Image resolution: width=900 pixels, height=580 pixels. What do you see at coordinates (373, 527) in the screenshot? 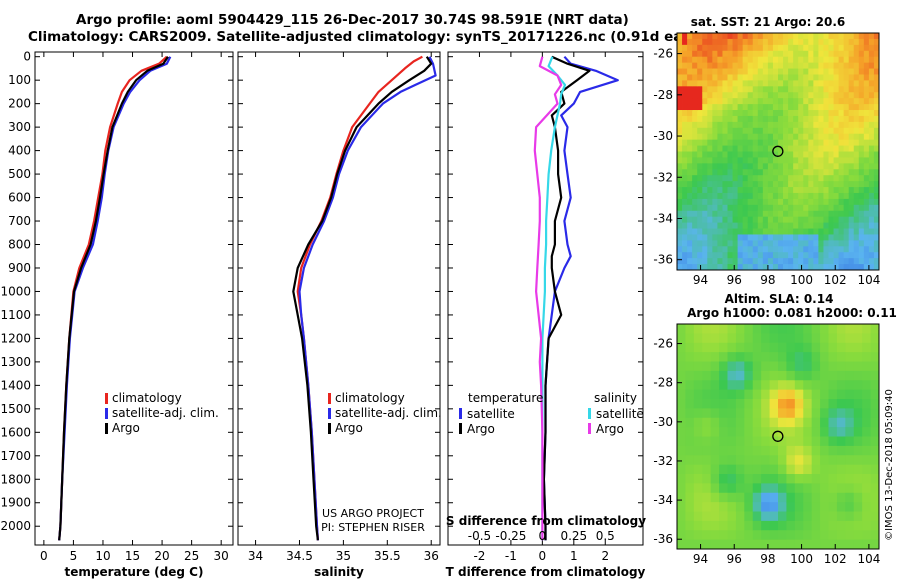
I see `credit-pi: PI: STEPHEN RISER` at bounding box center [373, 527].